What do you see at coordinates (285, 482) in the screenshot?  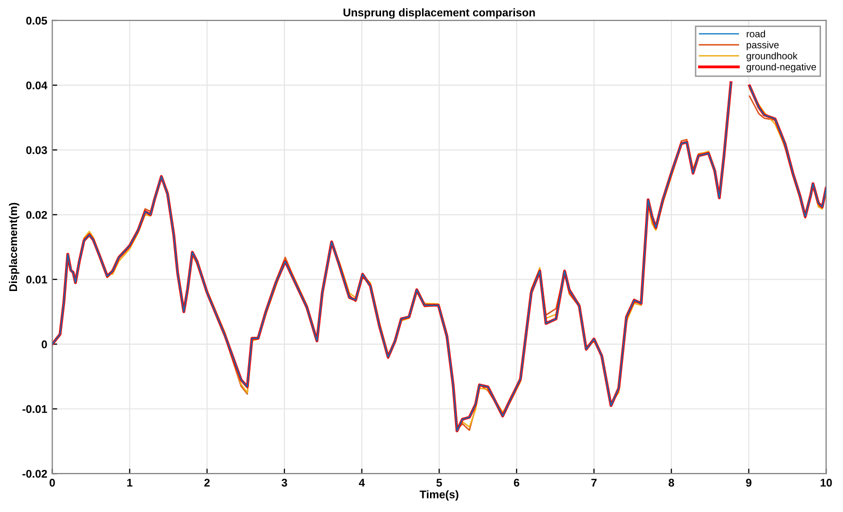 I see `x-tick-label: 3` at bounding box center [285, 482].